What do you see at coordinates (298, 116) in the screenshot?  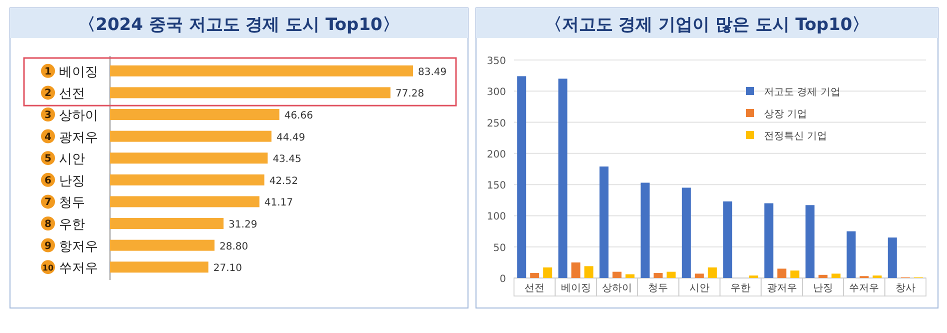 I see `data-label: 46.66` at bounding box center [298, 116].